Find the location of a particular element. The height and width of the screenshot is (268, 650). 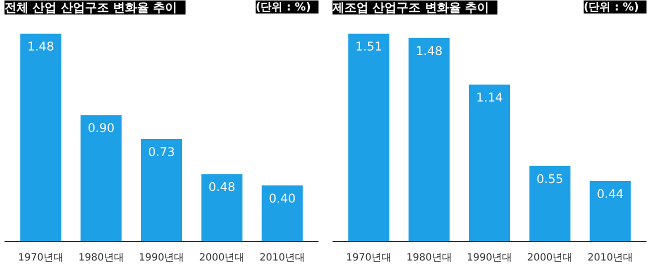

data-label: 0.44 is located at coordinates (610, 193).